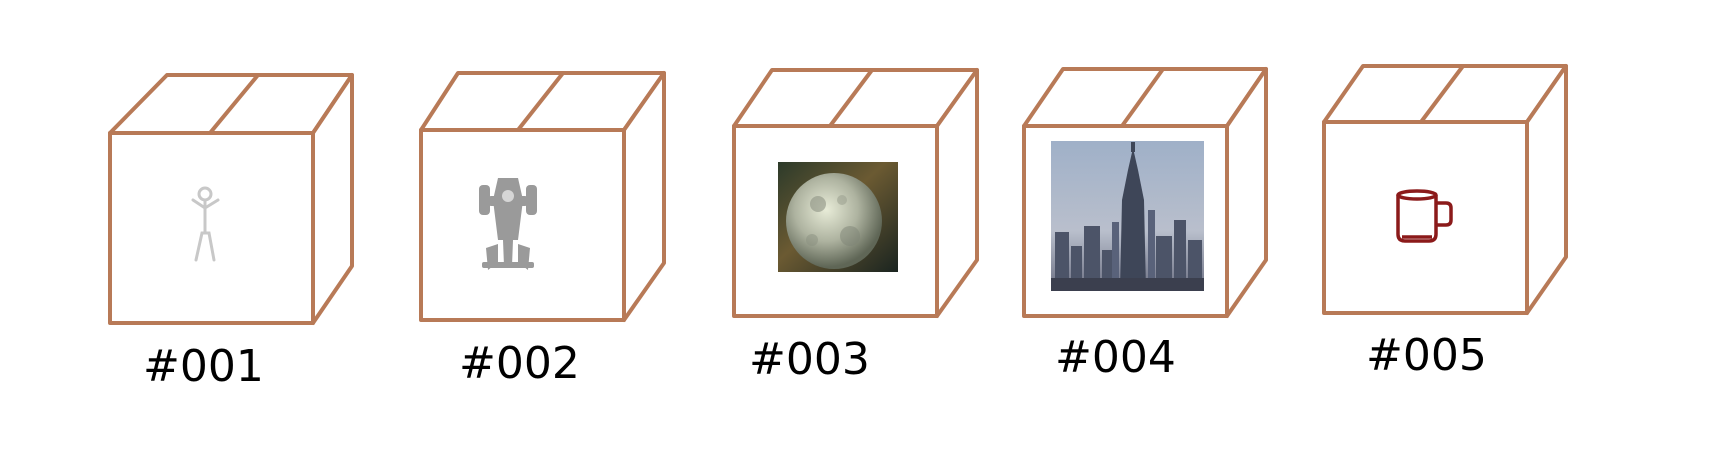  Describe the element at coordinates (1424, 216) in the screenshot. I see `mug-icon` at that location.